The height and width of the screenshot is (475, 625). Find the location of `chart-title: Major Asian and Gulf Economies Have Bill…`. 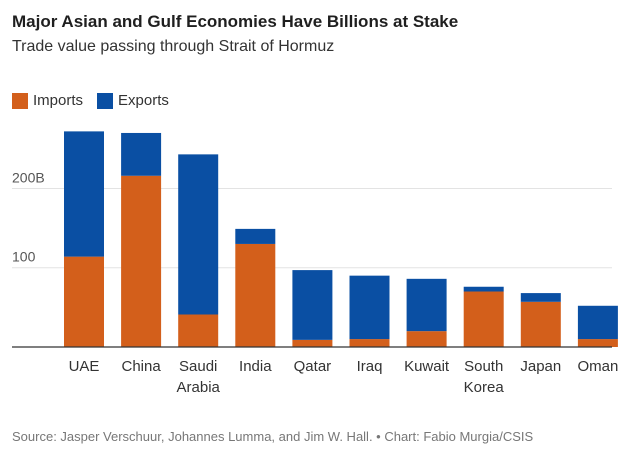

chart-title: Major Asian and Gulf Economies Have Bill… is located at coordinates (235, 21).